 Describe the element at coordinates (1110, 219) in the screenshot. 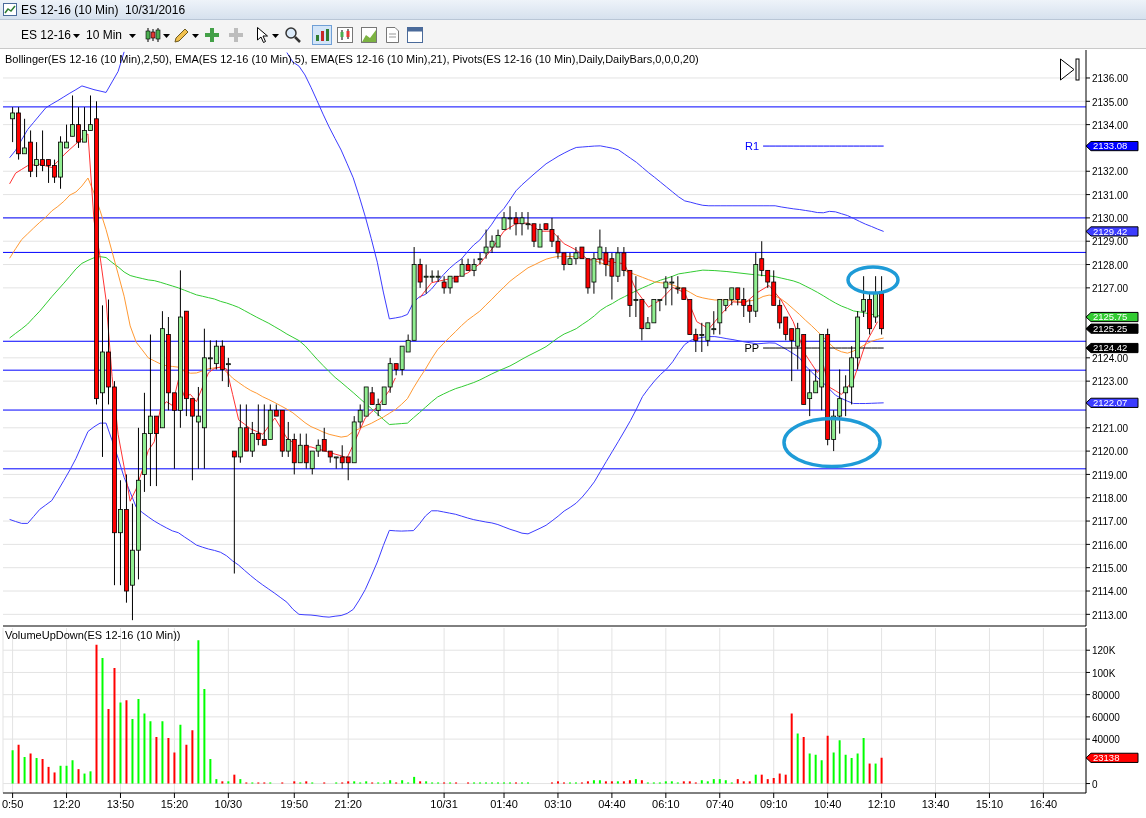

I see `y-tick-label: 2130.00` at that location.